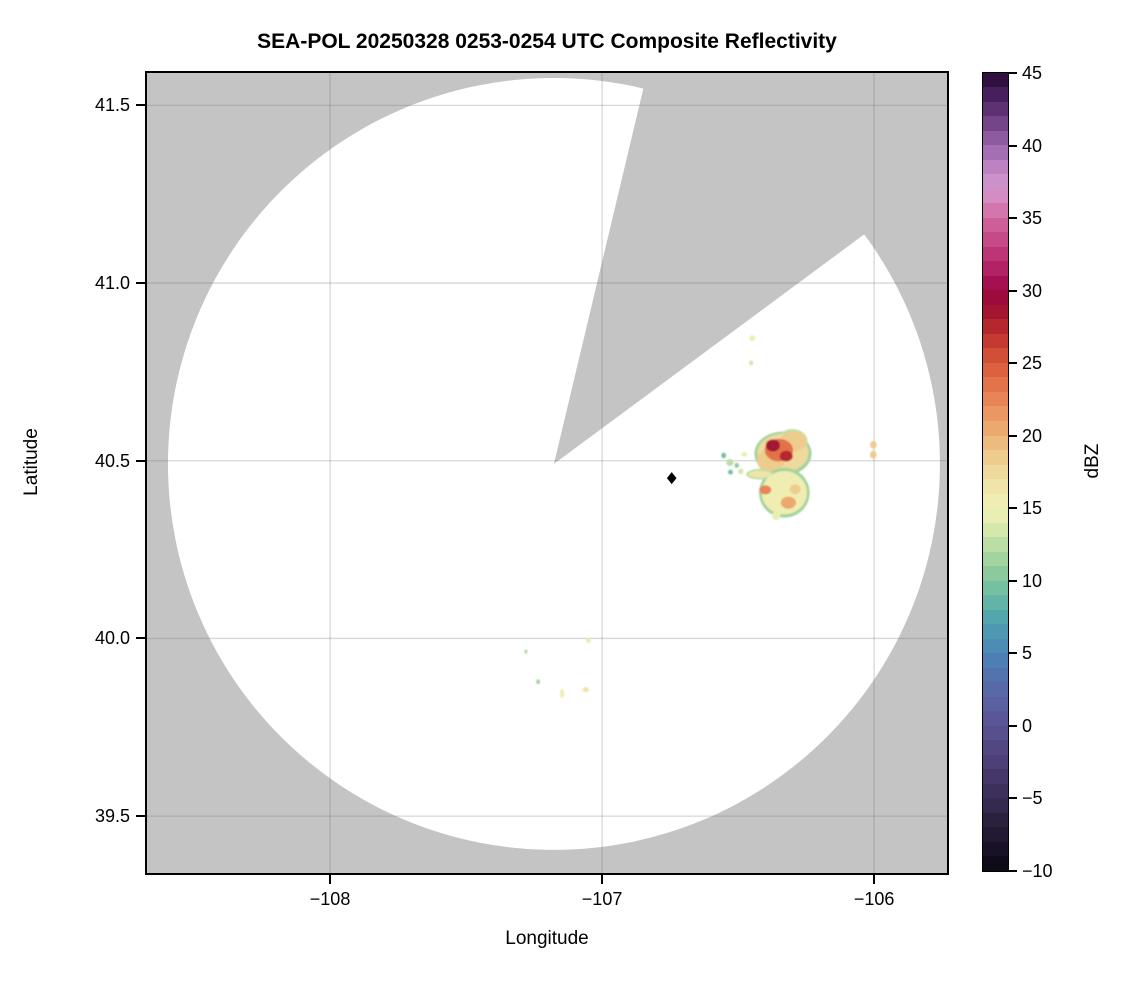  Describe the element at coordinates (112, 638) in the screenshot. I see `y-tick-label: 40.0` at that location.